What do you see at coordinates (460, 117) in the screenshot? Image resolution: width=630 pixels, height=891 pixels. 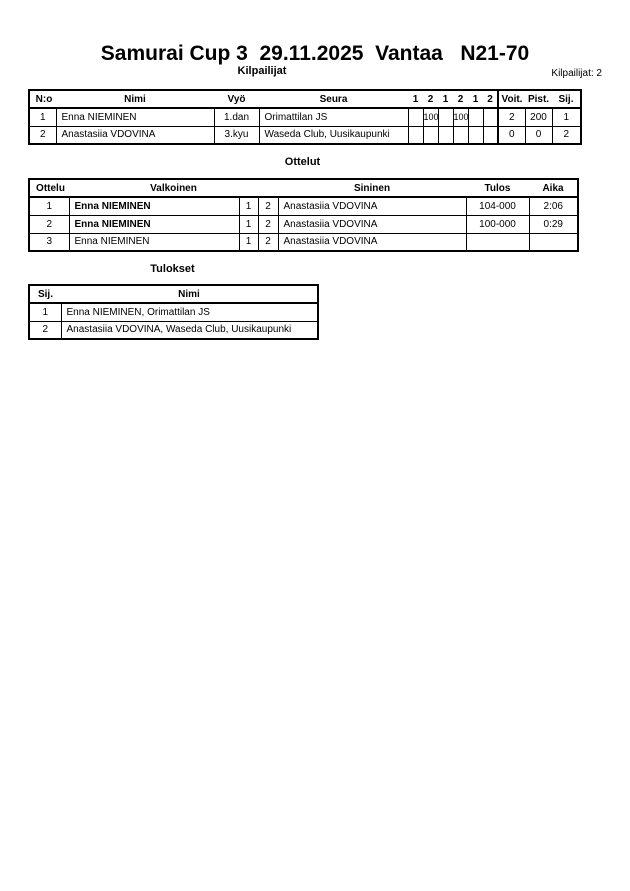 I see `cell-score-4: 100` at bounding box center [460, 117].